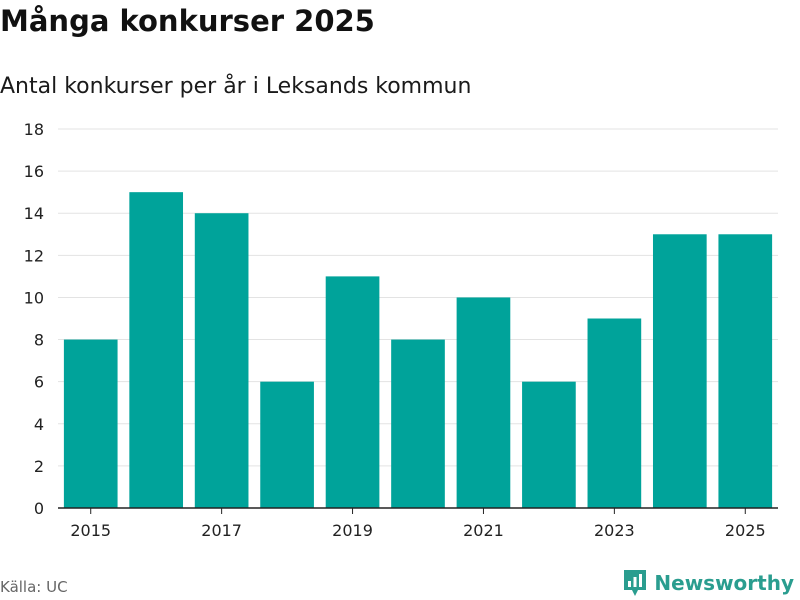 The width and height of the screenshot is (800, 600). I want to click on bar-2025, so click(745, 371).